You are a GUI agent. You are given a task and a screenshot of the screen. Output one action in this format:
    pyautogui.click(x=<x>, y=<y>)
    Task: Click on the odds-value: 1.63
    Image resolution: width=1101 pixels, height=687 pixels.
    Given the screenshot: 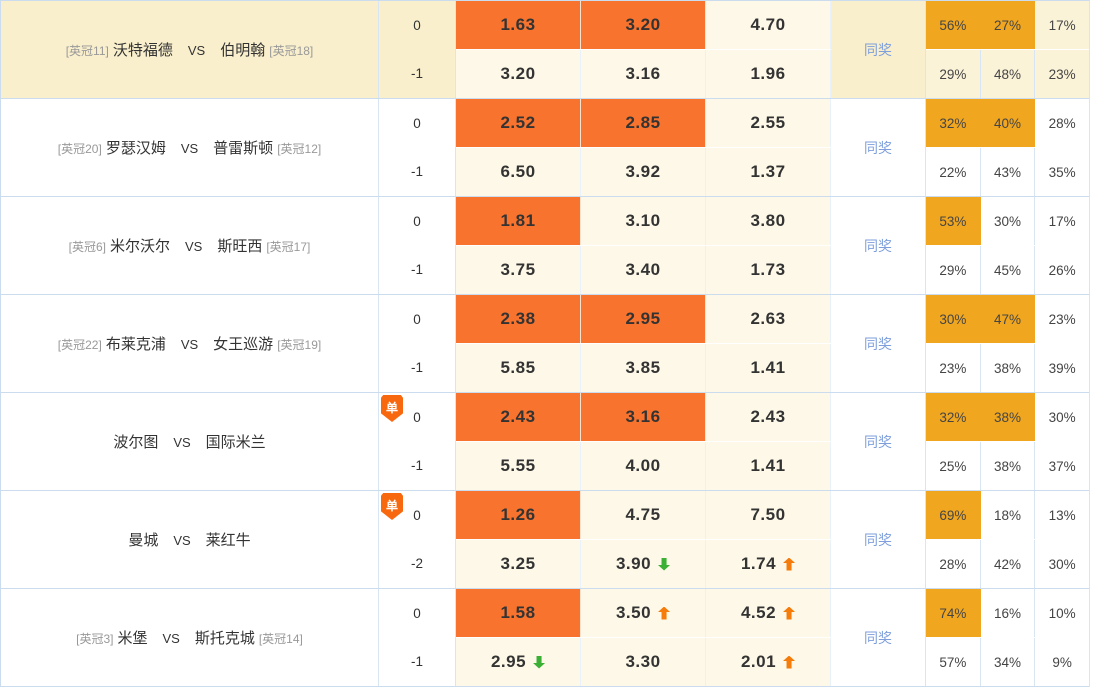 What is the action you would take?
    pyautogui.click(x=518, y=24)
    